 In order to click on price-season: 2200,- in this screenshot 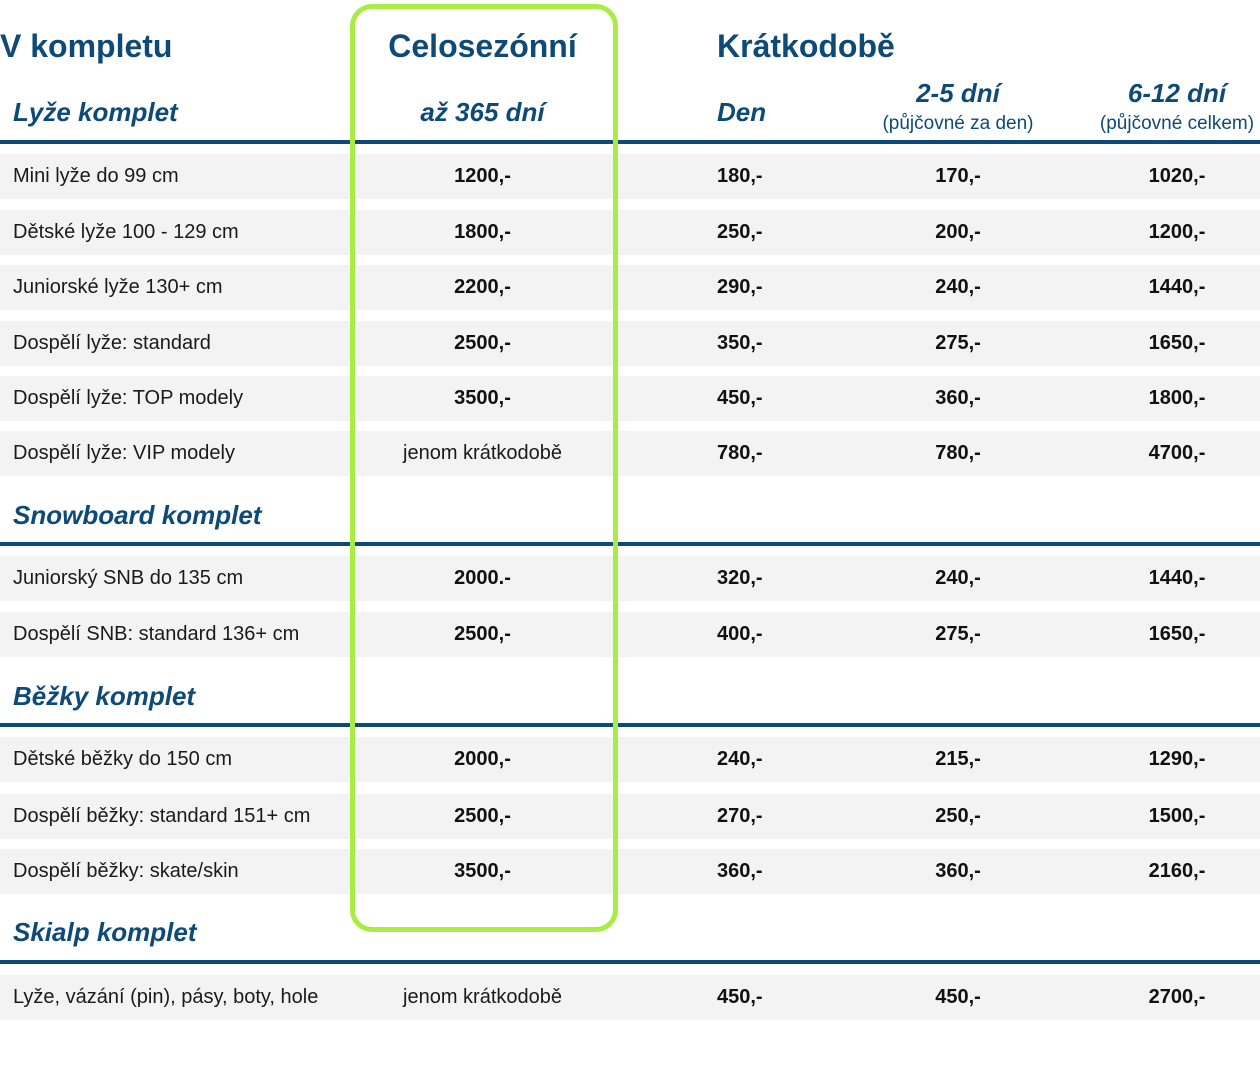, I will do `click(482, 287)`.